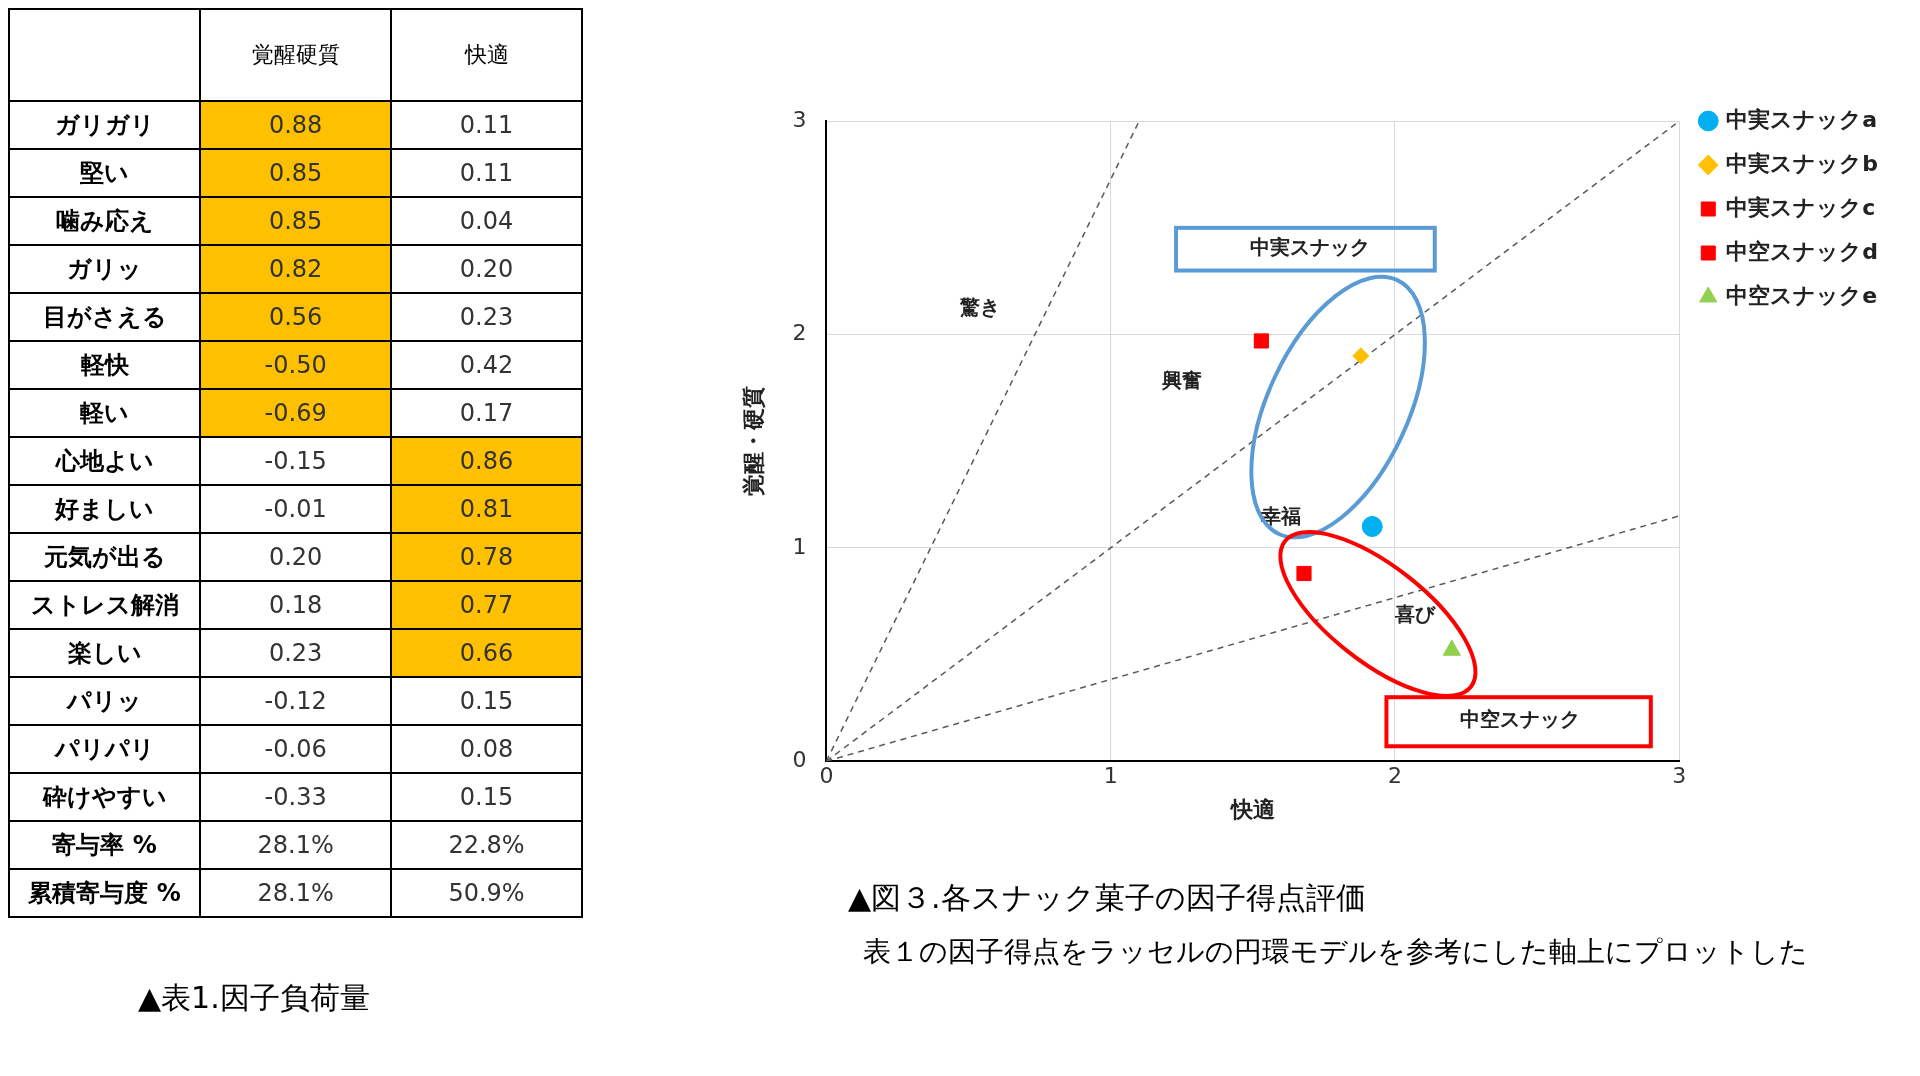 This screenshot has width=1920, height=1076. Describe the element at coordinates (1107, 898) in the screenshot. I see `text: ▲図３.各スナック菓子の因子得点評価` at that location.